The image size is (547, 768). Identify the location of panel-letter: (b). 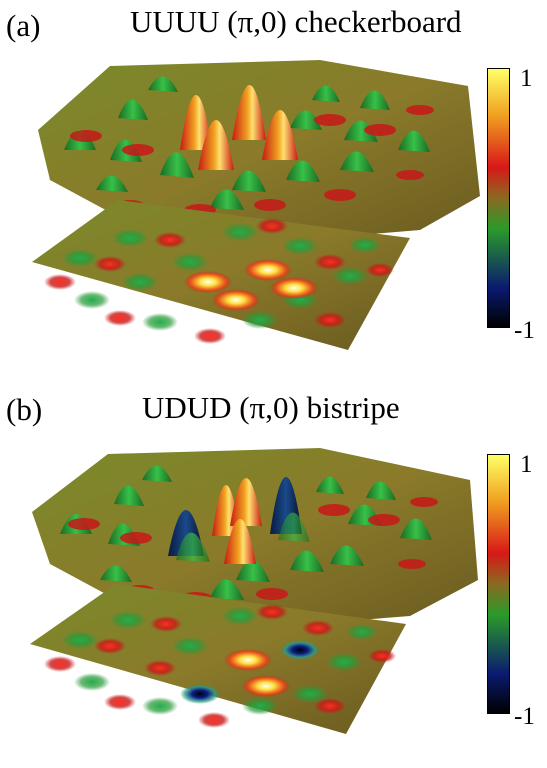
(24, 409).